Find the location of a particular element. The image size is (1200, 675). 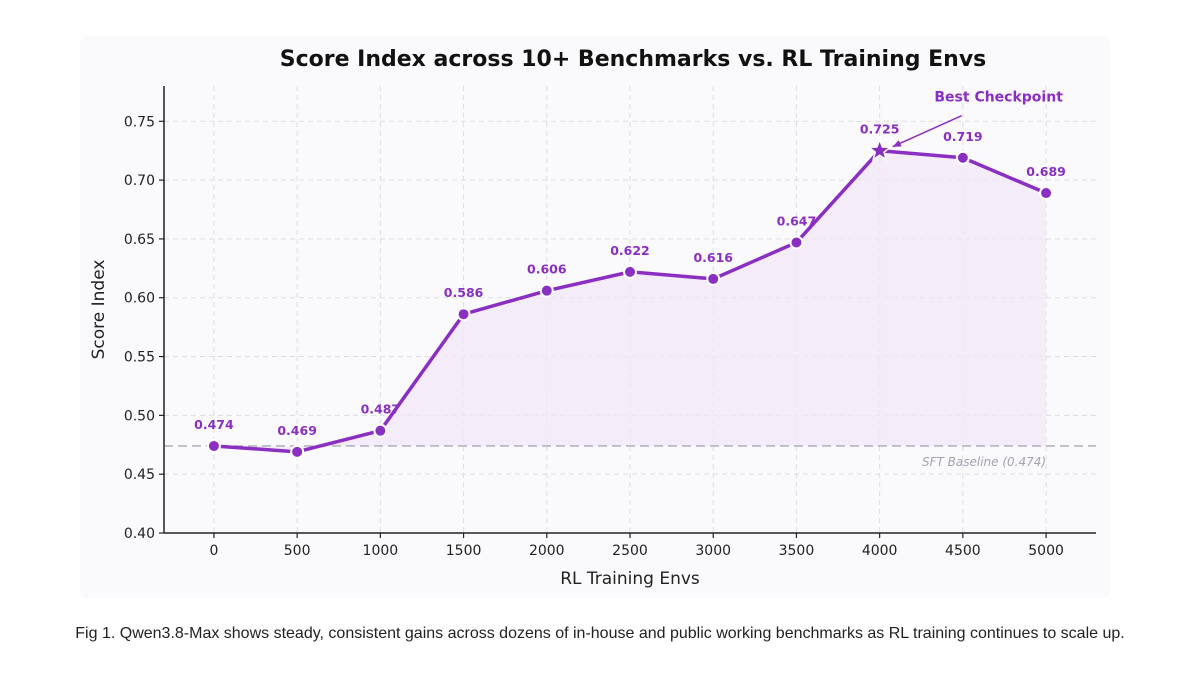

data-label: 0.725 is located at coordinates (880, 129).